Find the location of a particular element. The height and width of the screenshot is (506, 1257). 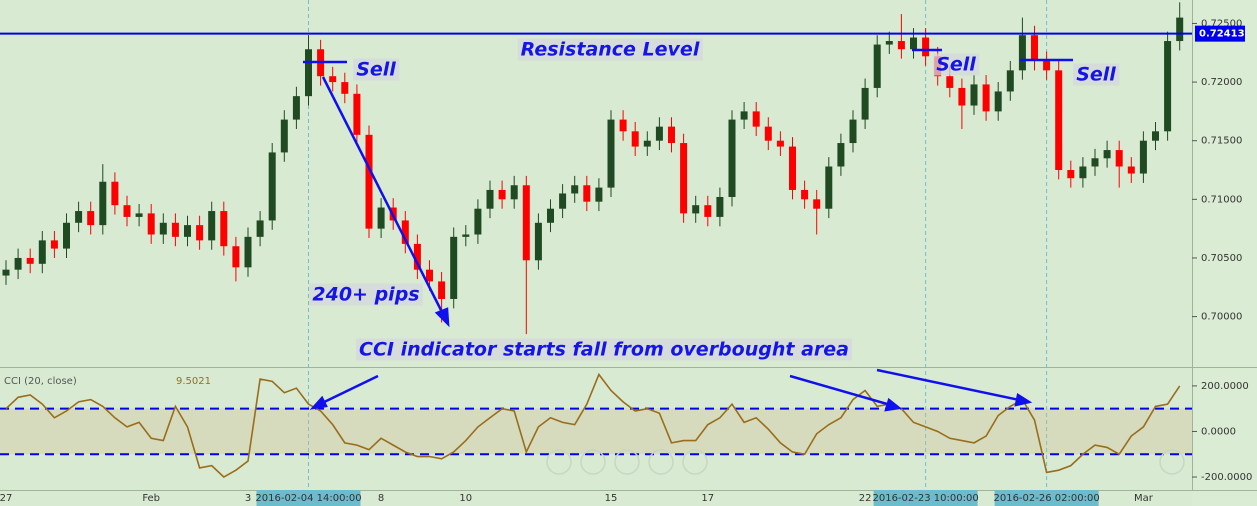

x-tick-label: 2016-02-04 14:00:00 is located at coordinates (308, 498).